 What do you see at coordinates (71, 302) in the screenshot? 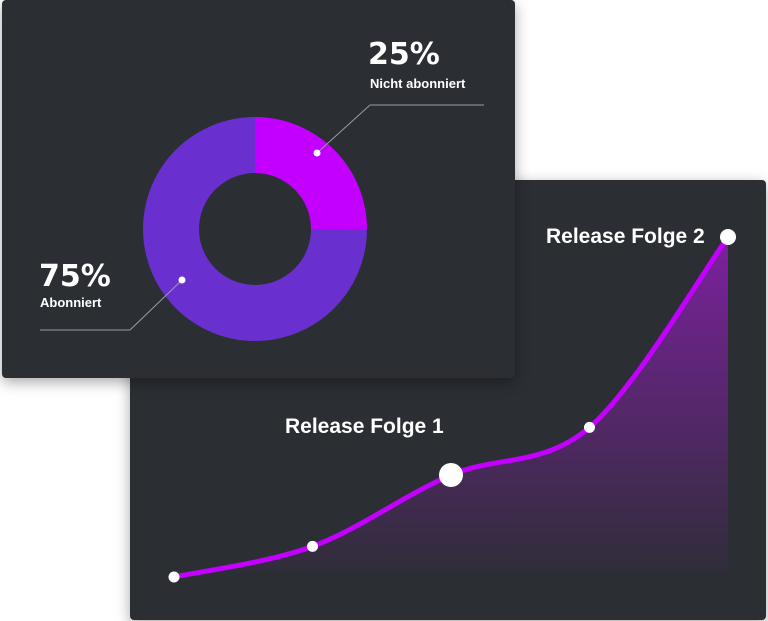
I see `subscribed-label: Abonniert` at bounding box center [71, 302].